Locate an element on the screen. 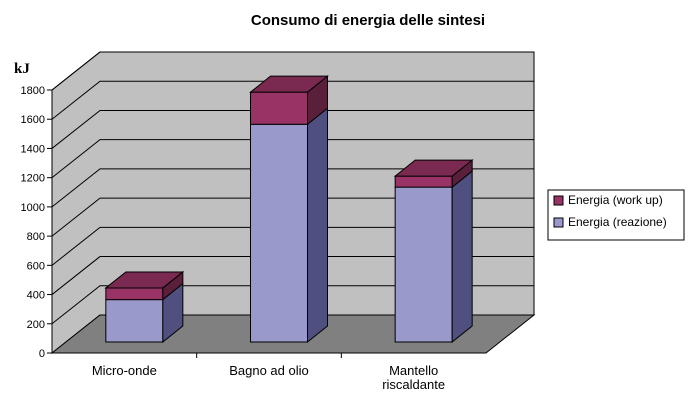 Image resolution: width=700 pixels, height=407 pixels. legend: Energia (work up) Energia (reazione) is located at coordinates (616, 215).